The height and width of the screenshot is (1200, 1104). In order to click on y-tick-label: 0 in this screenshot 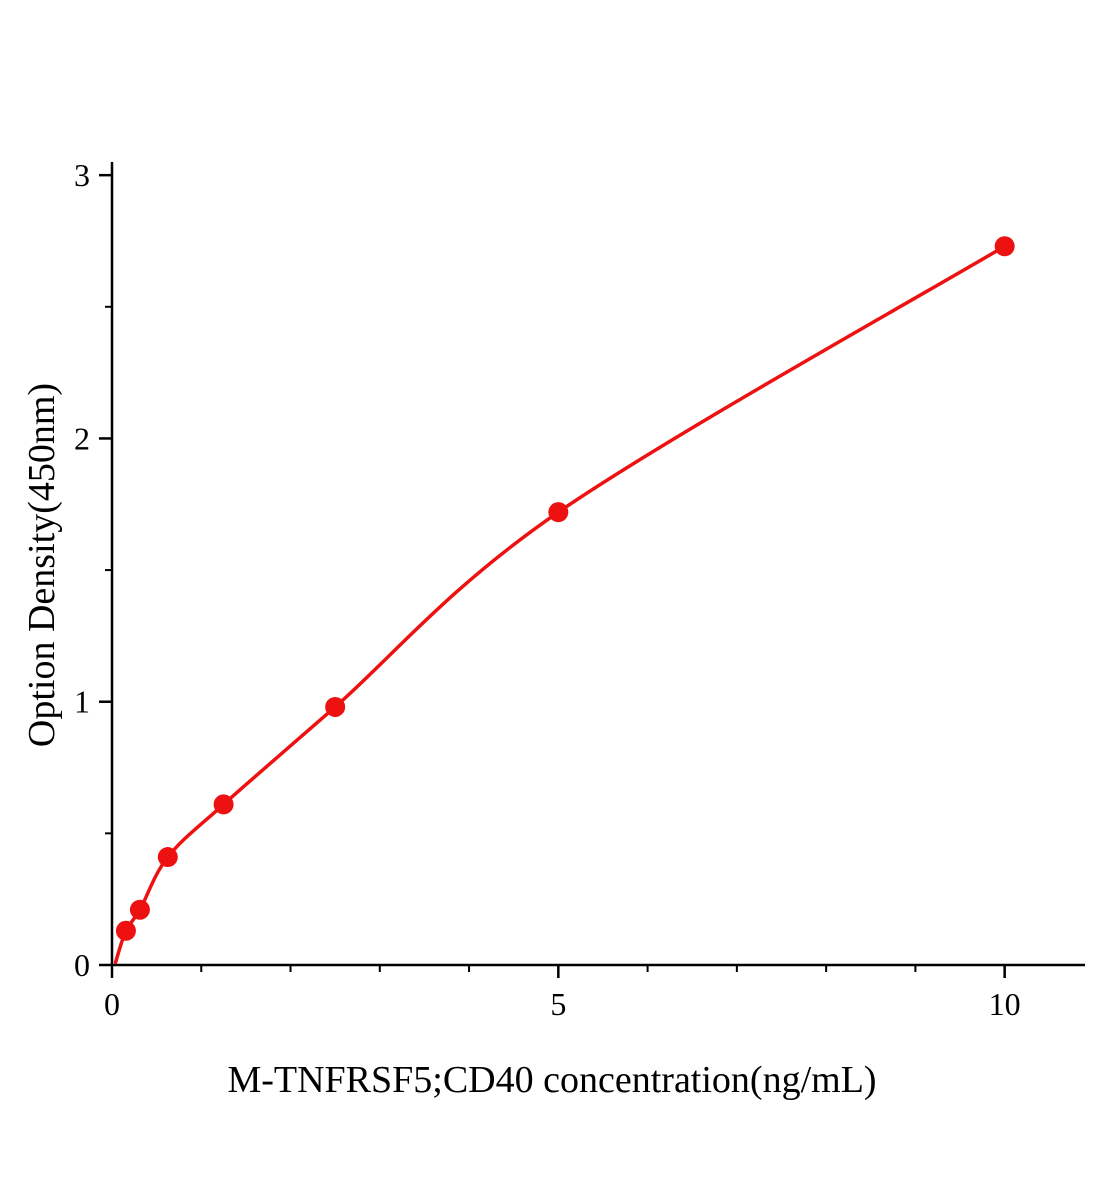, I will do `click(82, 965)`.